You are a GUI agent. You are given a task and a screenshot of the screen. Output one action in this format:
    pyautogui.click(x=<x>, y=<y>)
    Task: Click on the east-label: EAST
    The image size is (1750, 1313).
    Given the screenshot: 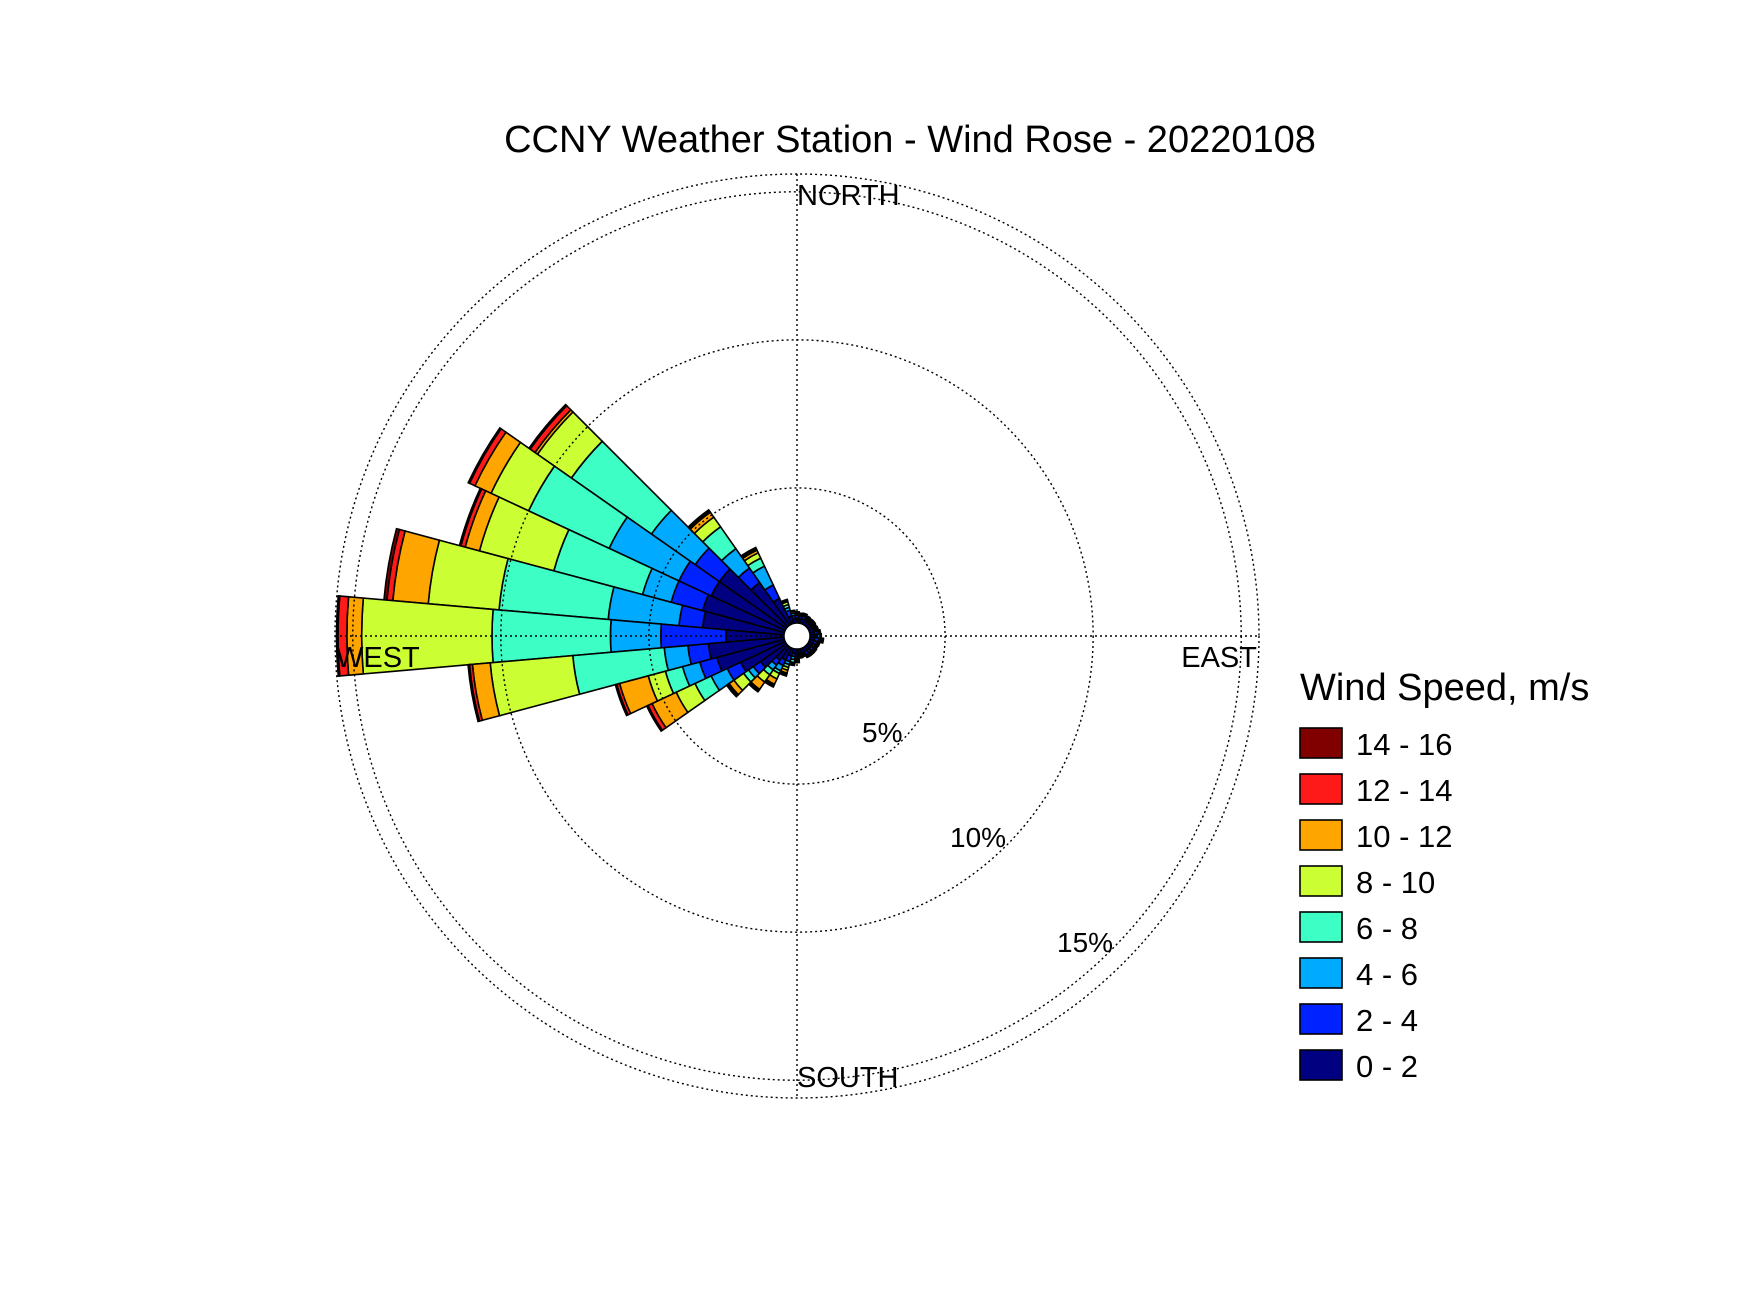 What is the action you would take?
    pyautogui.click(x=1219, y=658)
    